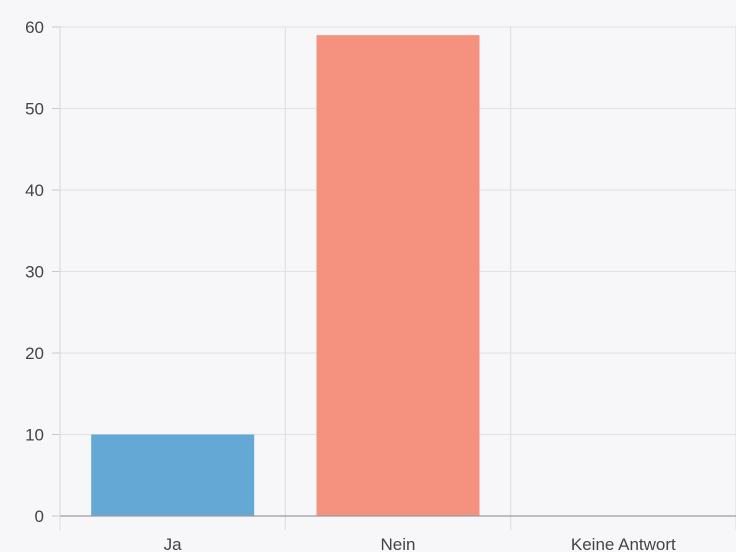 This screenshot has height=552, width=736. I want to click on x-tick-label: Ja, so click(173, 543).